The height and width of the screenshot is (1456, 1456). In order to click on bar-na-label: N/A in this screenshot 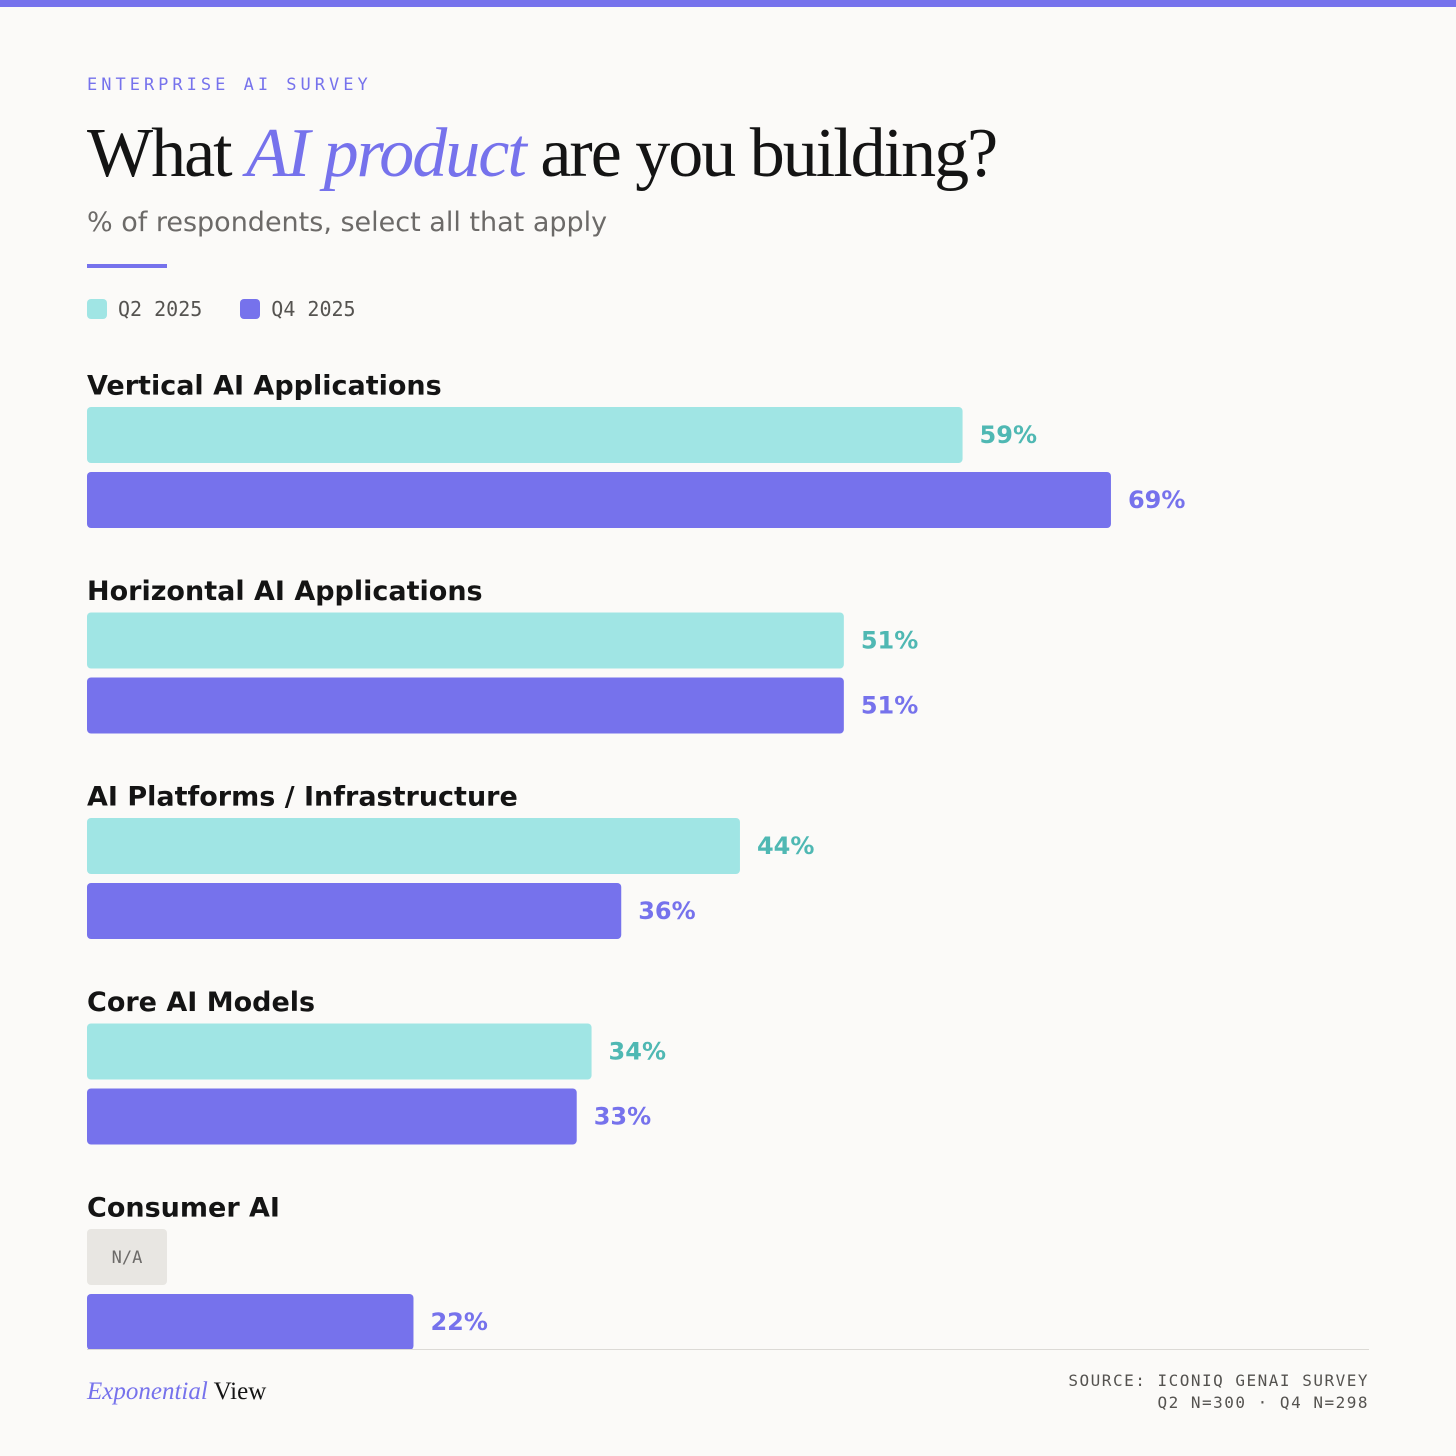, I will do `click(127, 1258)`.